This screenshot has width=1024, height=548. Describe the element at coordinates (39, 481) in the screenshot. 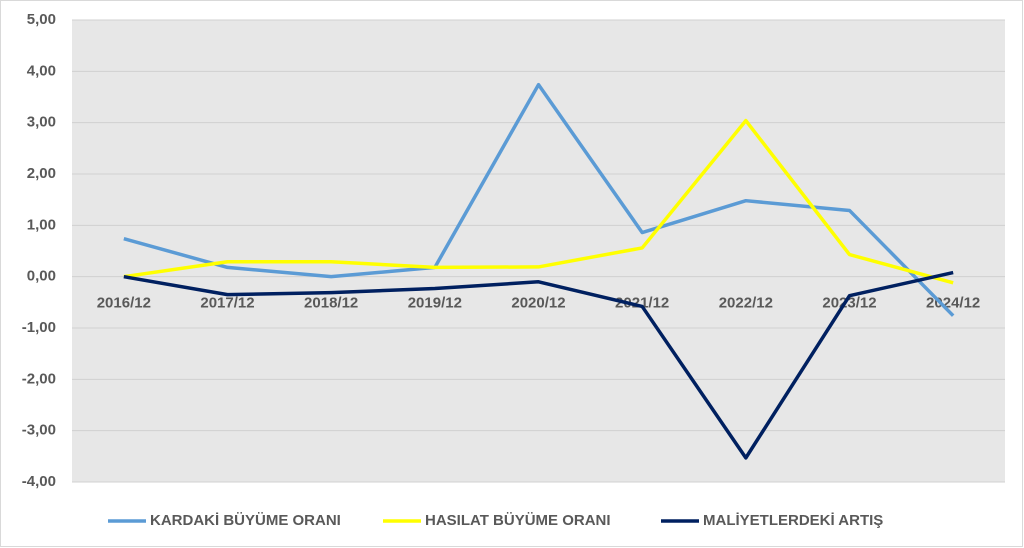

I see `y-tick-label: -4,00` at that location.